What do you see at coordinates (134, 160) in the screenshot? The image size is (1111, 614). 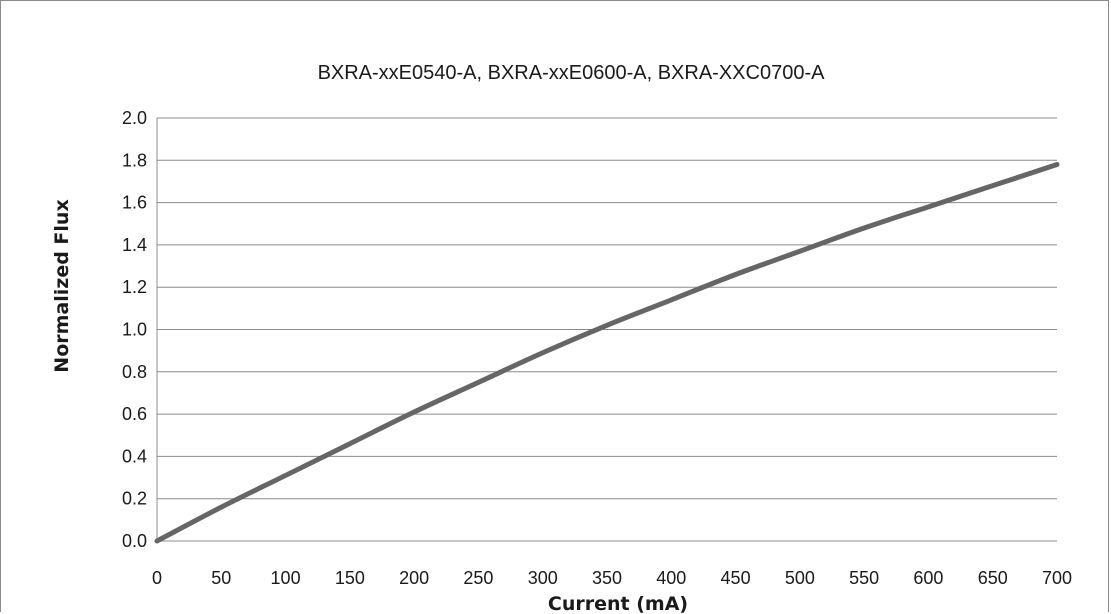 I see `y-tick-label: 1.8` at bounding box center [134, 160].